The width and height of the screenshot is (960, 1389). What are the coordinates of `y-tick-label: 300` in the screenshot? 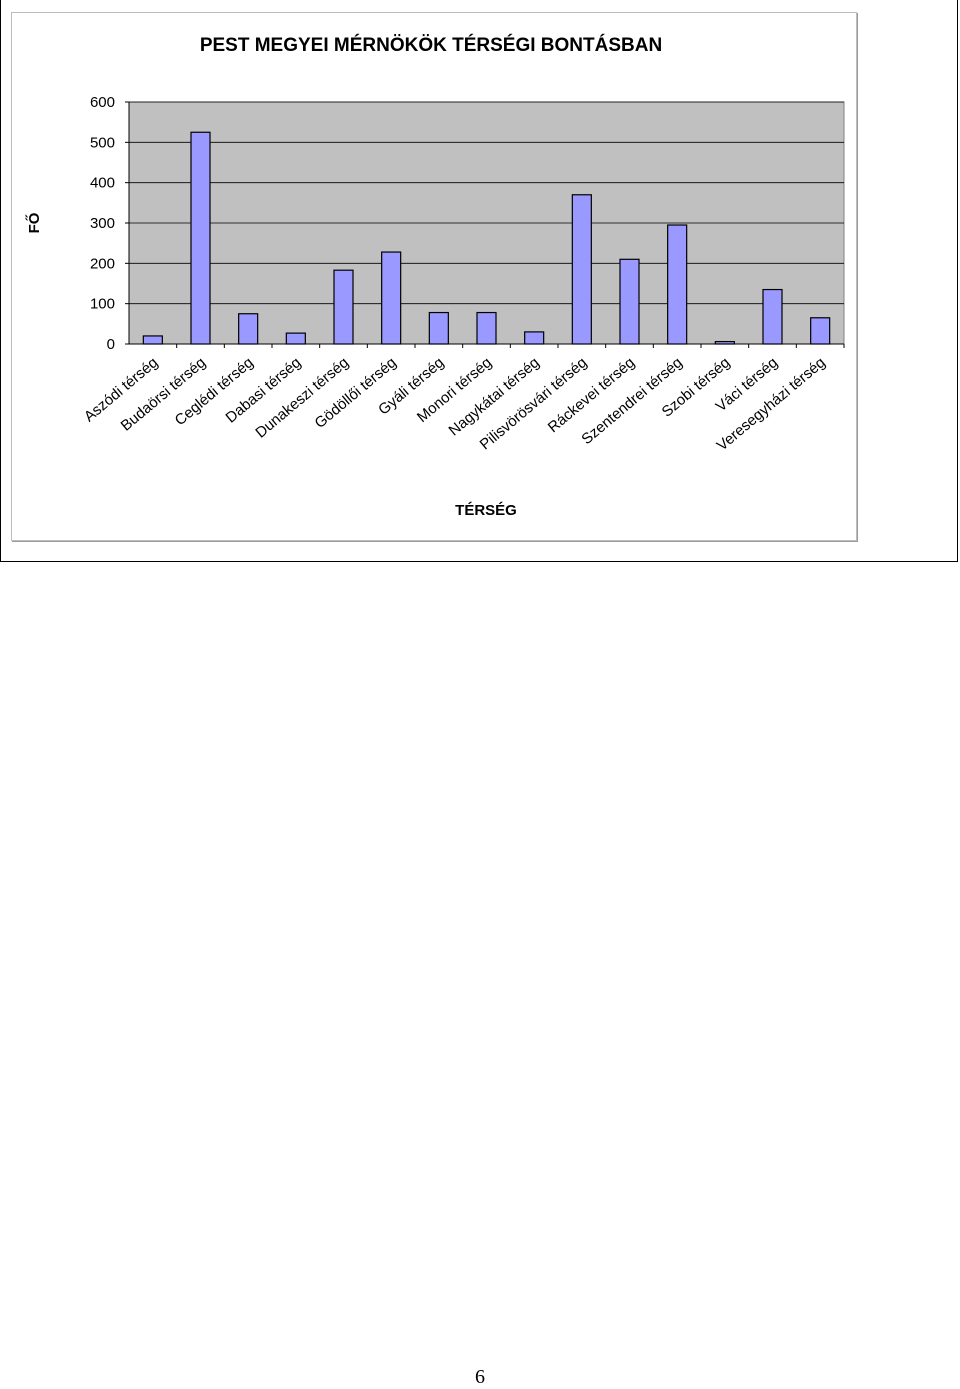 It's located at (102, 223).